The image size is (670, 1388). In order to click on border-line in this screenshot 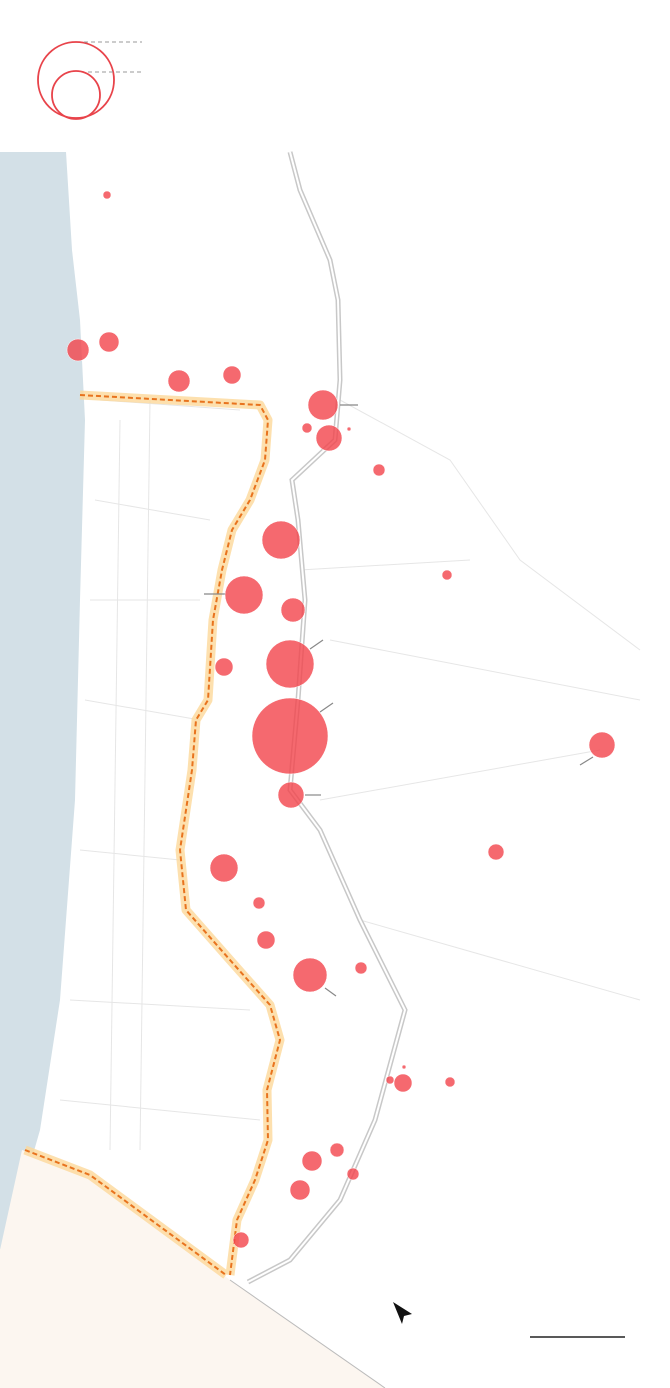, I will do `click(307, 1333)`.